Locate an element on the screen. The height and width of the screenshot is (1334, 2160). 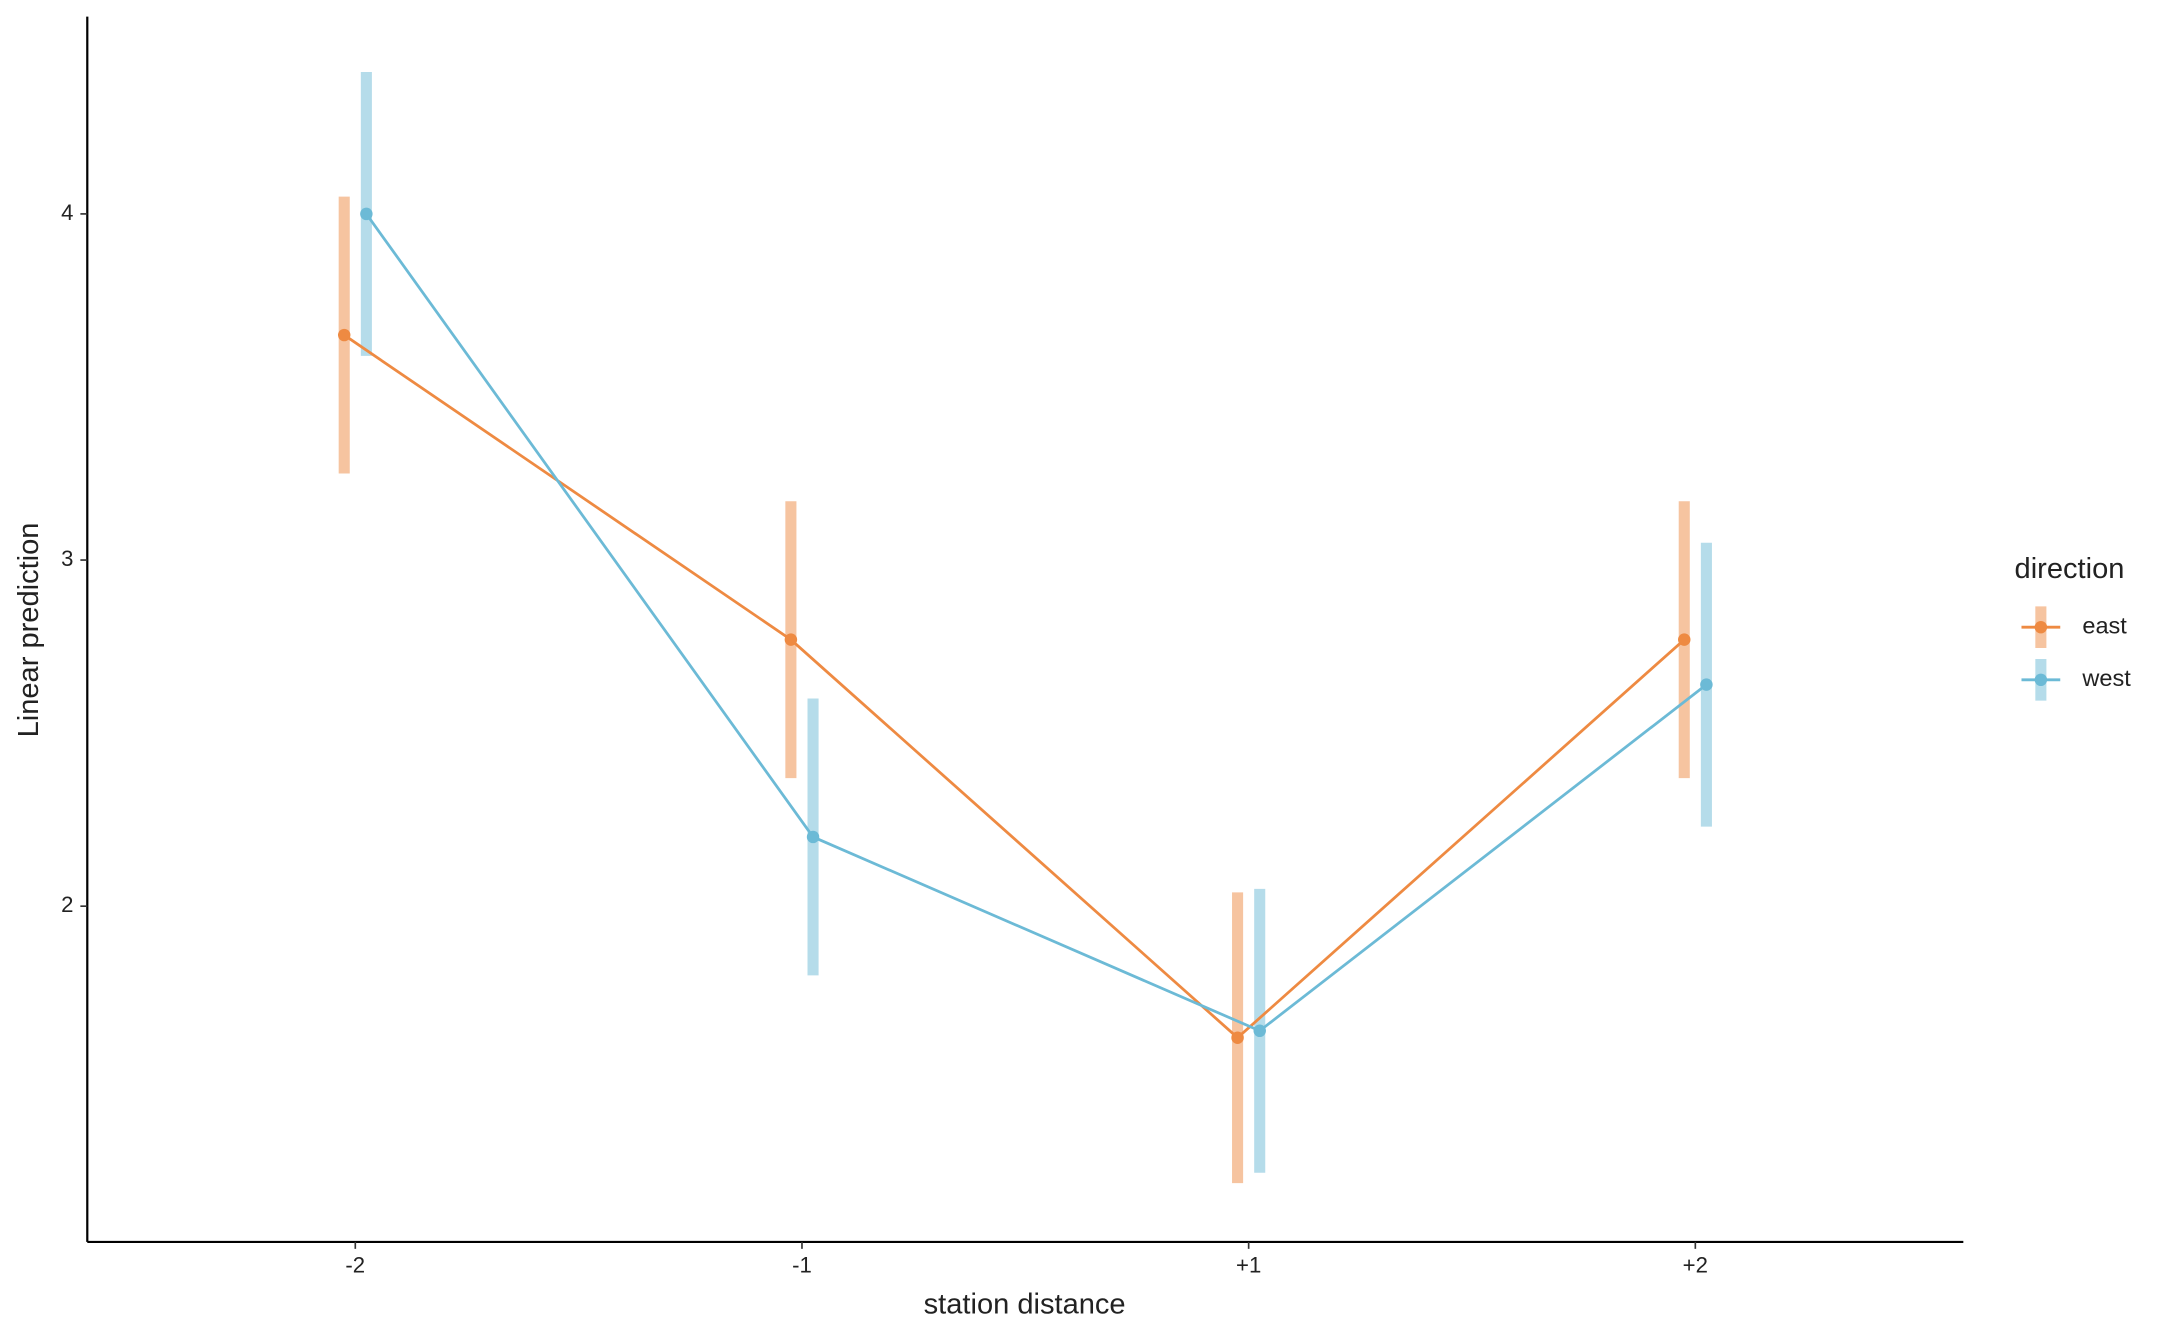
legend-label: west is located at coordinates (2106, 678).